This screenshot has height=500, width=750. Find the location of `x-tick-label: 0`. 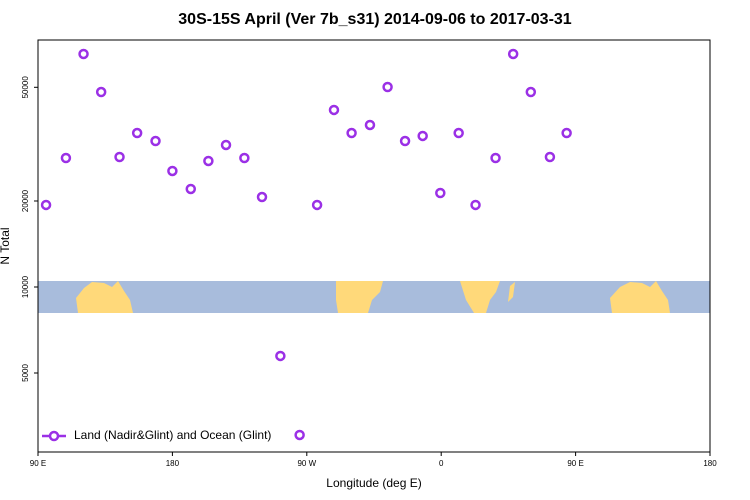

x-tick-label: 0 is located at coordinates (441, 463).